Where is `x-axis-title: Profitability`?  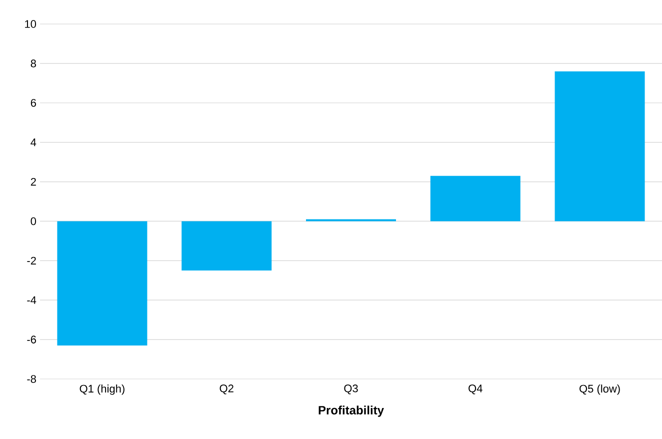 x-axis-title: Profitability is located at coordinates (351, 411).